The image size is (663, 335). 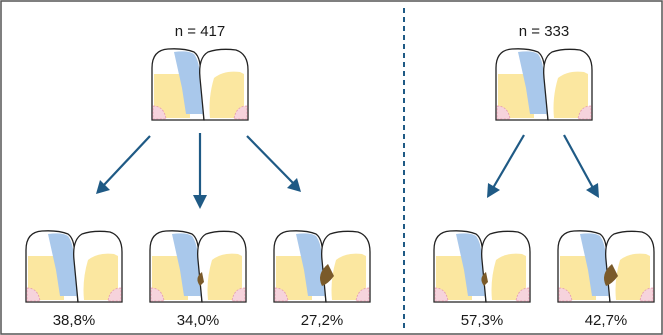 What do you see at coordinates (606, 320) in the screenshot?
I see `outcome-5-percent: 42,7%` at bounding box center [606, 320].